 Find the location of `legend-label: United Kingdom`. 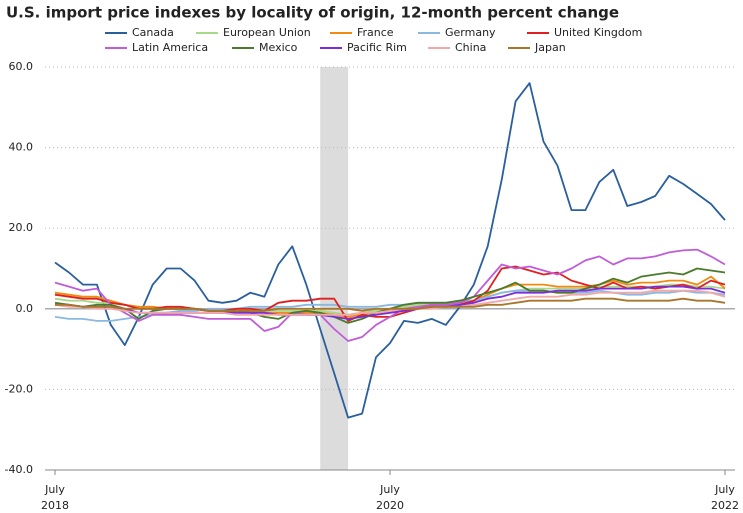

legend-label: United Kingdom is located at coordinates (598, 32).